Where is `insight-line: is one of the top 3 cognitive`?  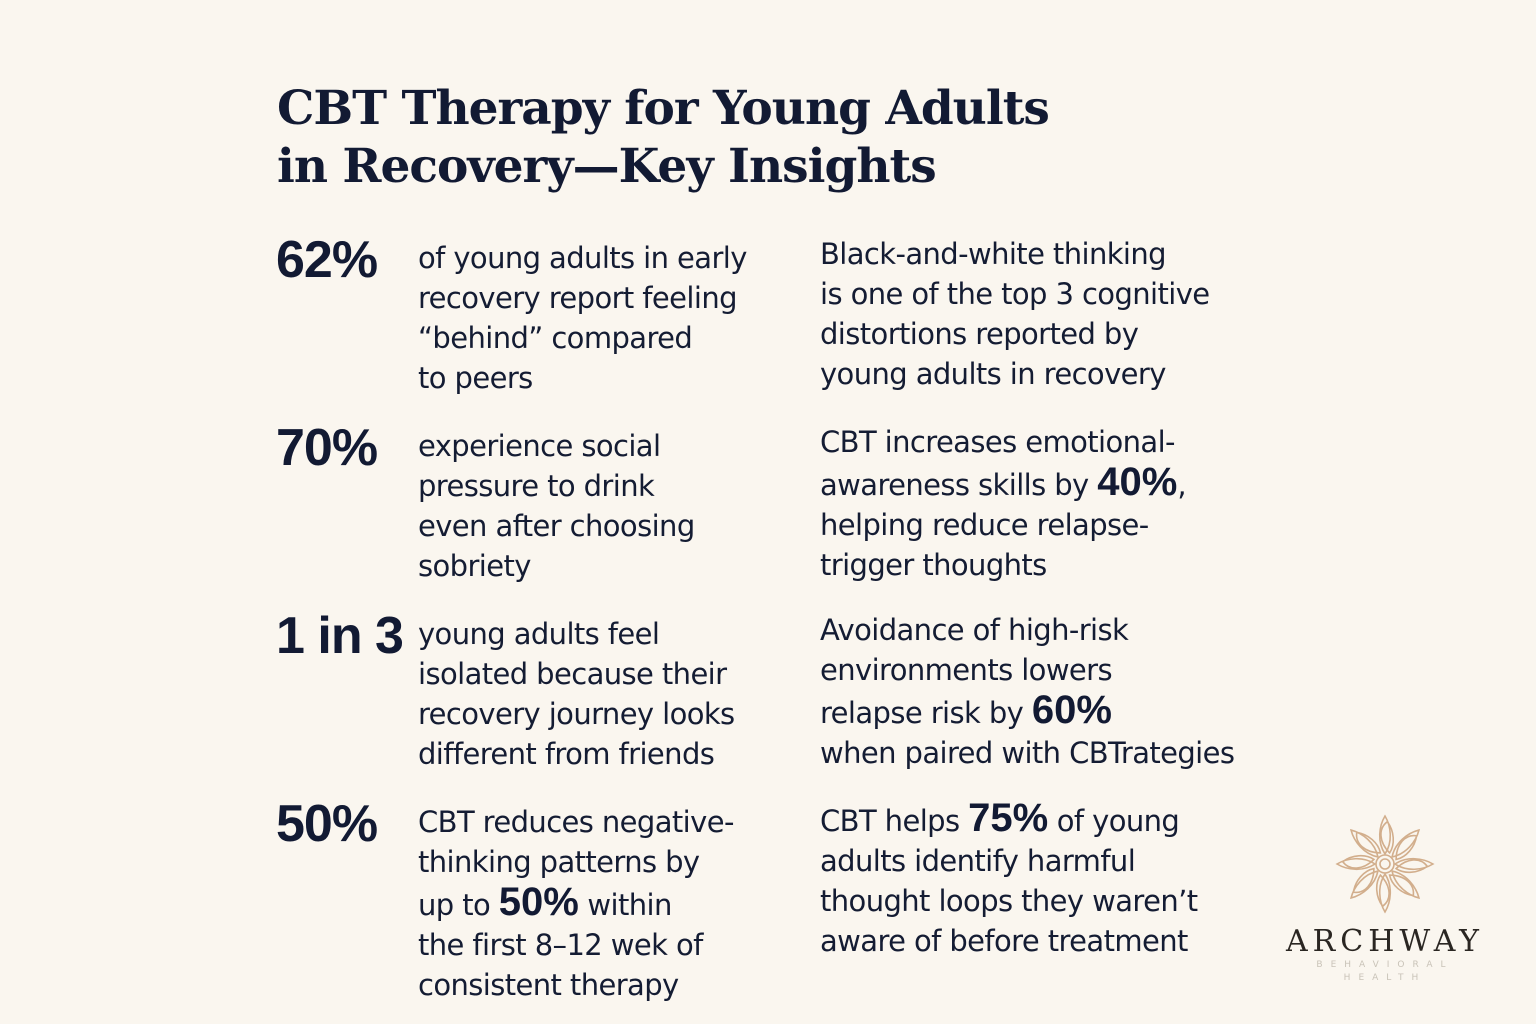
insight-line: is one of the top 3 cognitive is located at coordinates (1015, 294).